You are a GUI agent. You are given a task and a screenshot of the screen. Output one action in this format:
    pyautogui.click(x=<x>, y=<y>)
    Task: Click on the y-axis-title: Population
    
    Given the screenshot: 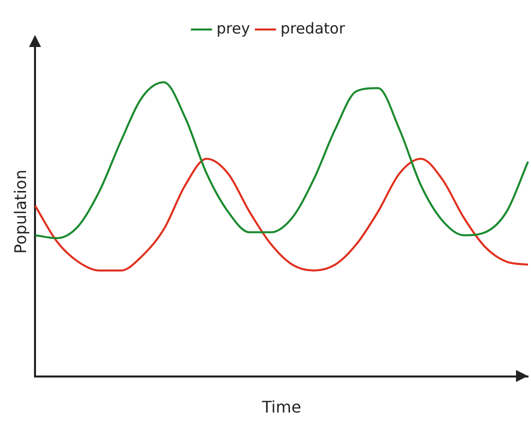 What is the action you would take?
    pyautogui.click(x=20, y=212)
    